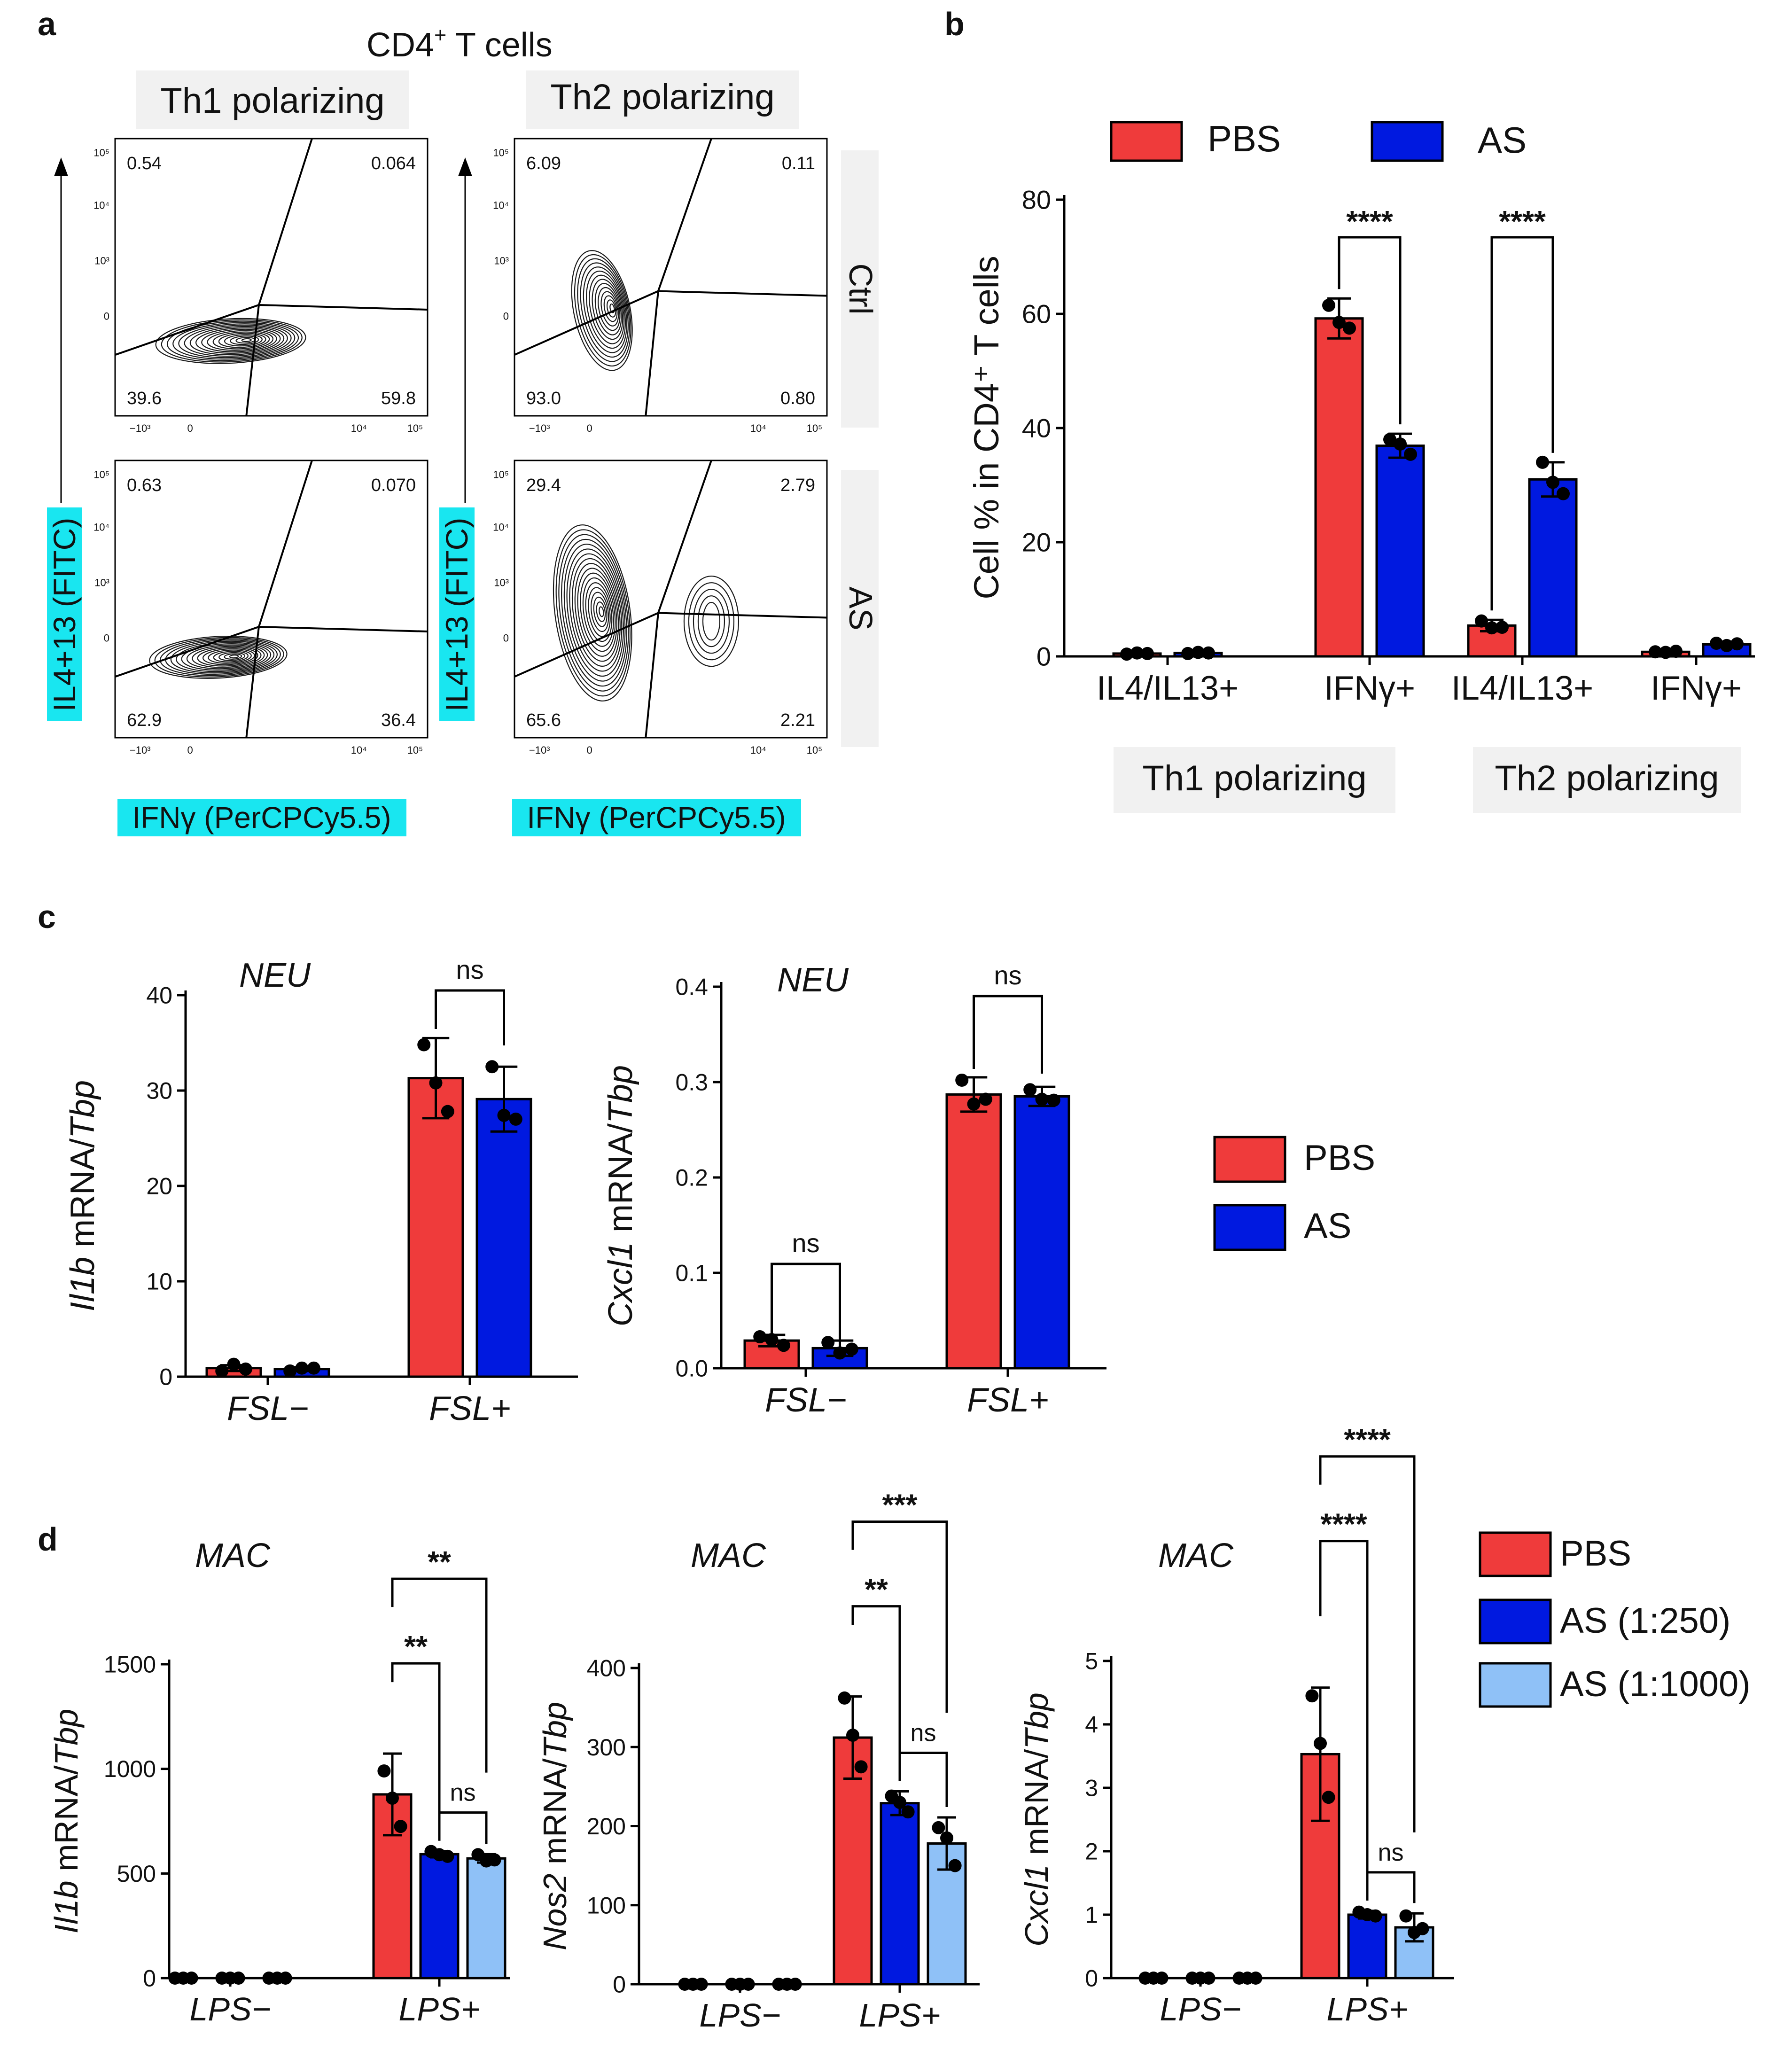  Describe the element at coordinates (1008, 1400) in the screenshot. I see `x-category-label: FSL+` at that location.